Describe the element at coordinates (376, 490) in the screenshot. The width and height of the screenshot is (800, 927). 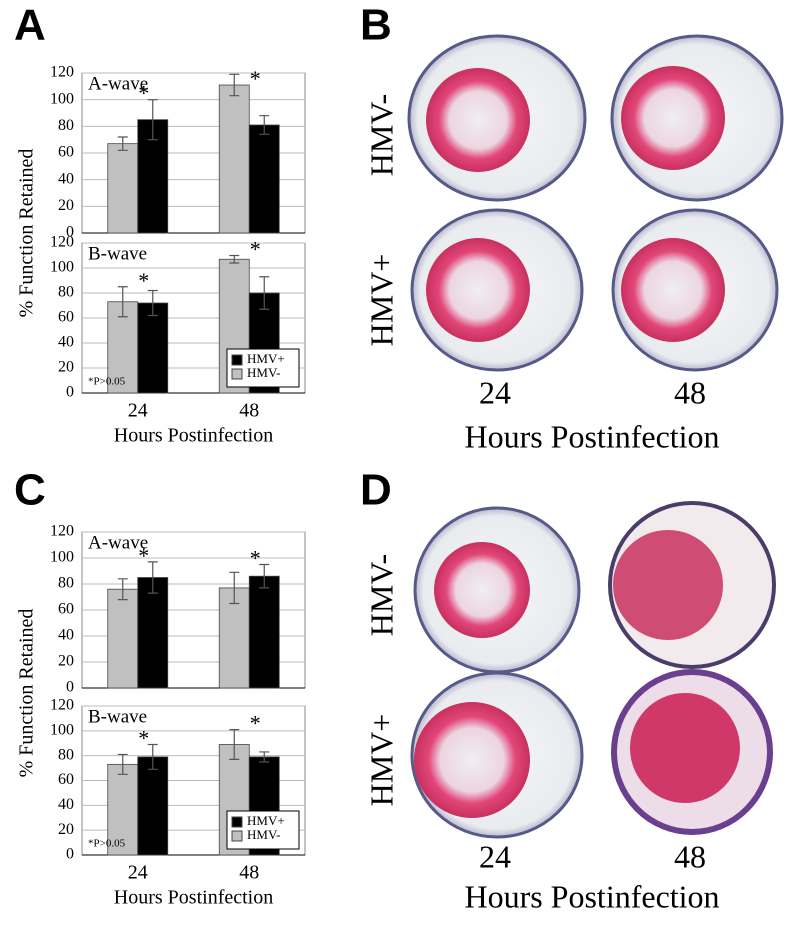
I see `panel-letter: D` at that location.